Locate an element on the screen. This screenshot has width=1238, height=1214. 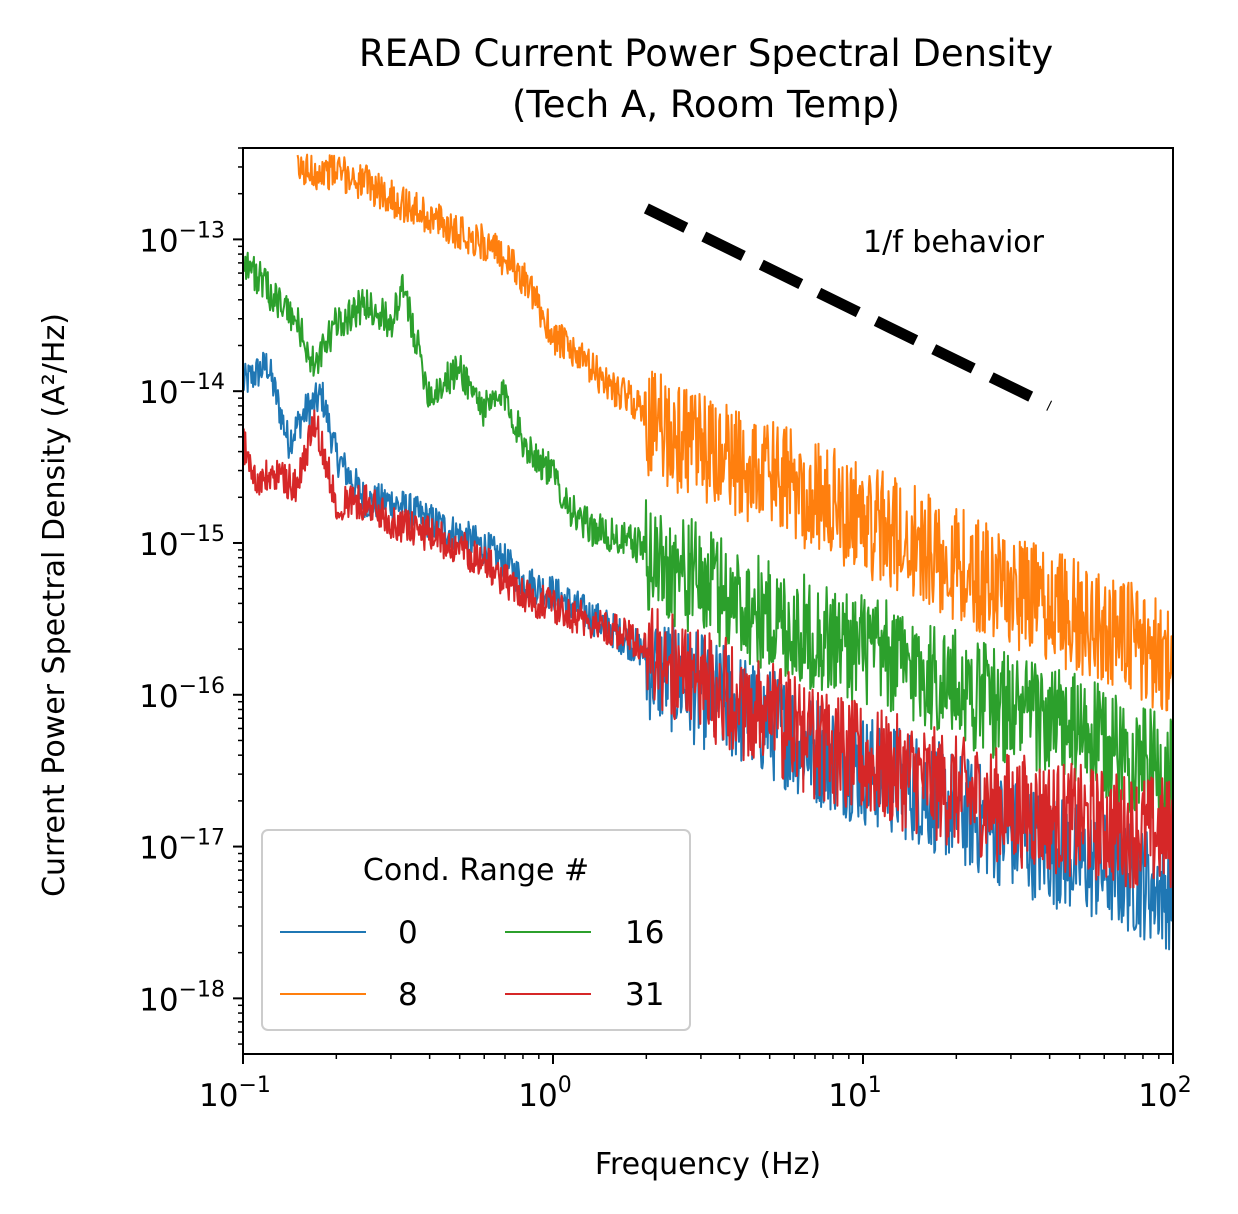
legend: Cond. Range # 0 8 16 31 is located at coordinates (476, 930).